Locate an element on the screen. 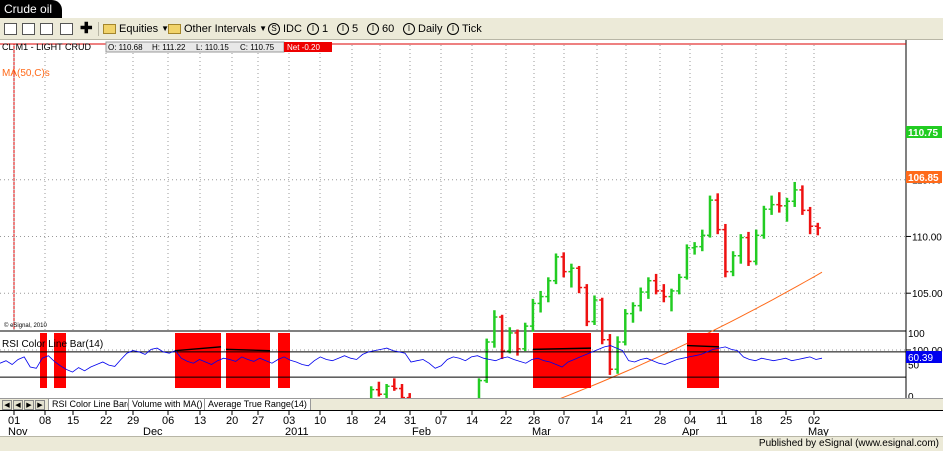 This screenshot has height=451, width=943. first-tab-button: ◀ is located at coordinates (7, 405).